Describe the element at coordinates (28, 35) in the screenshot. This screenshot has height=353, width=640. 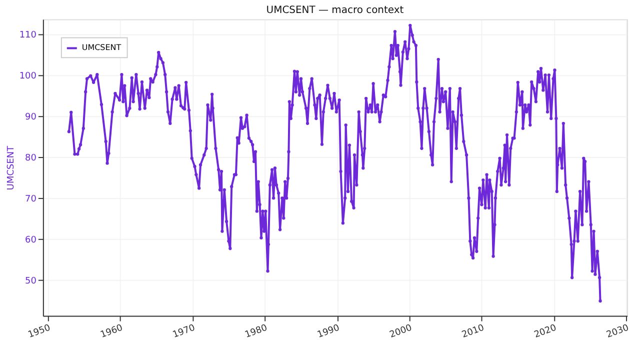
I see `y-tick-label: 110` at that location.